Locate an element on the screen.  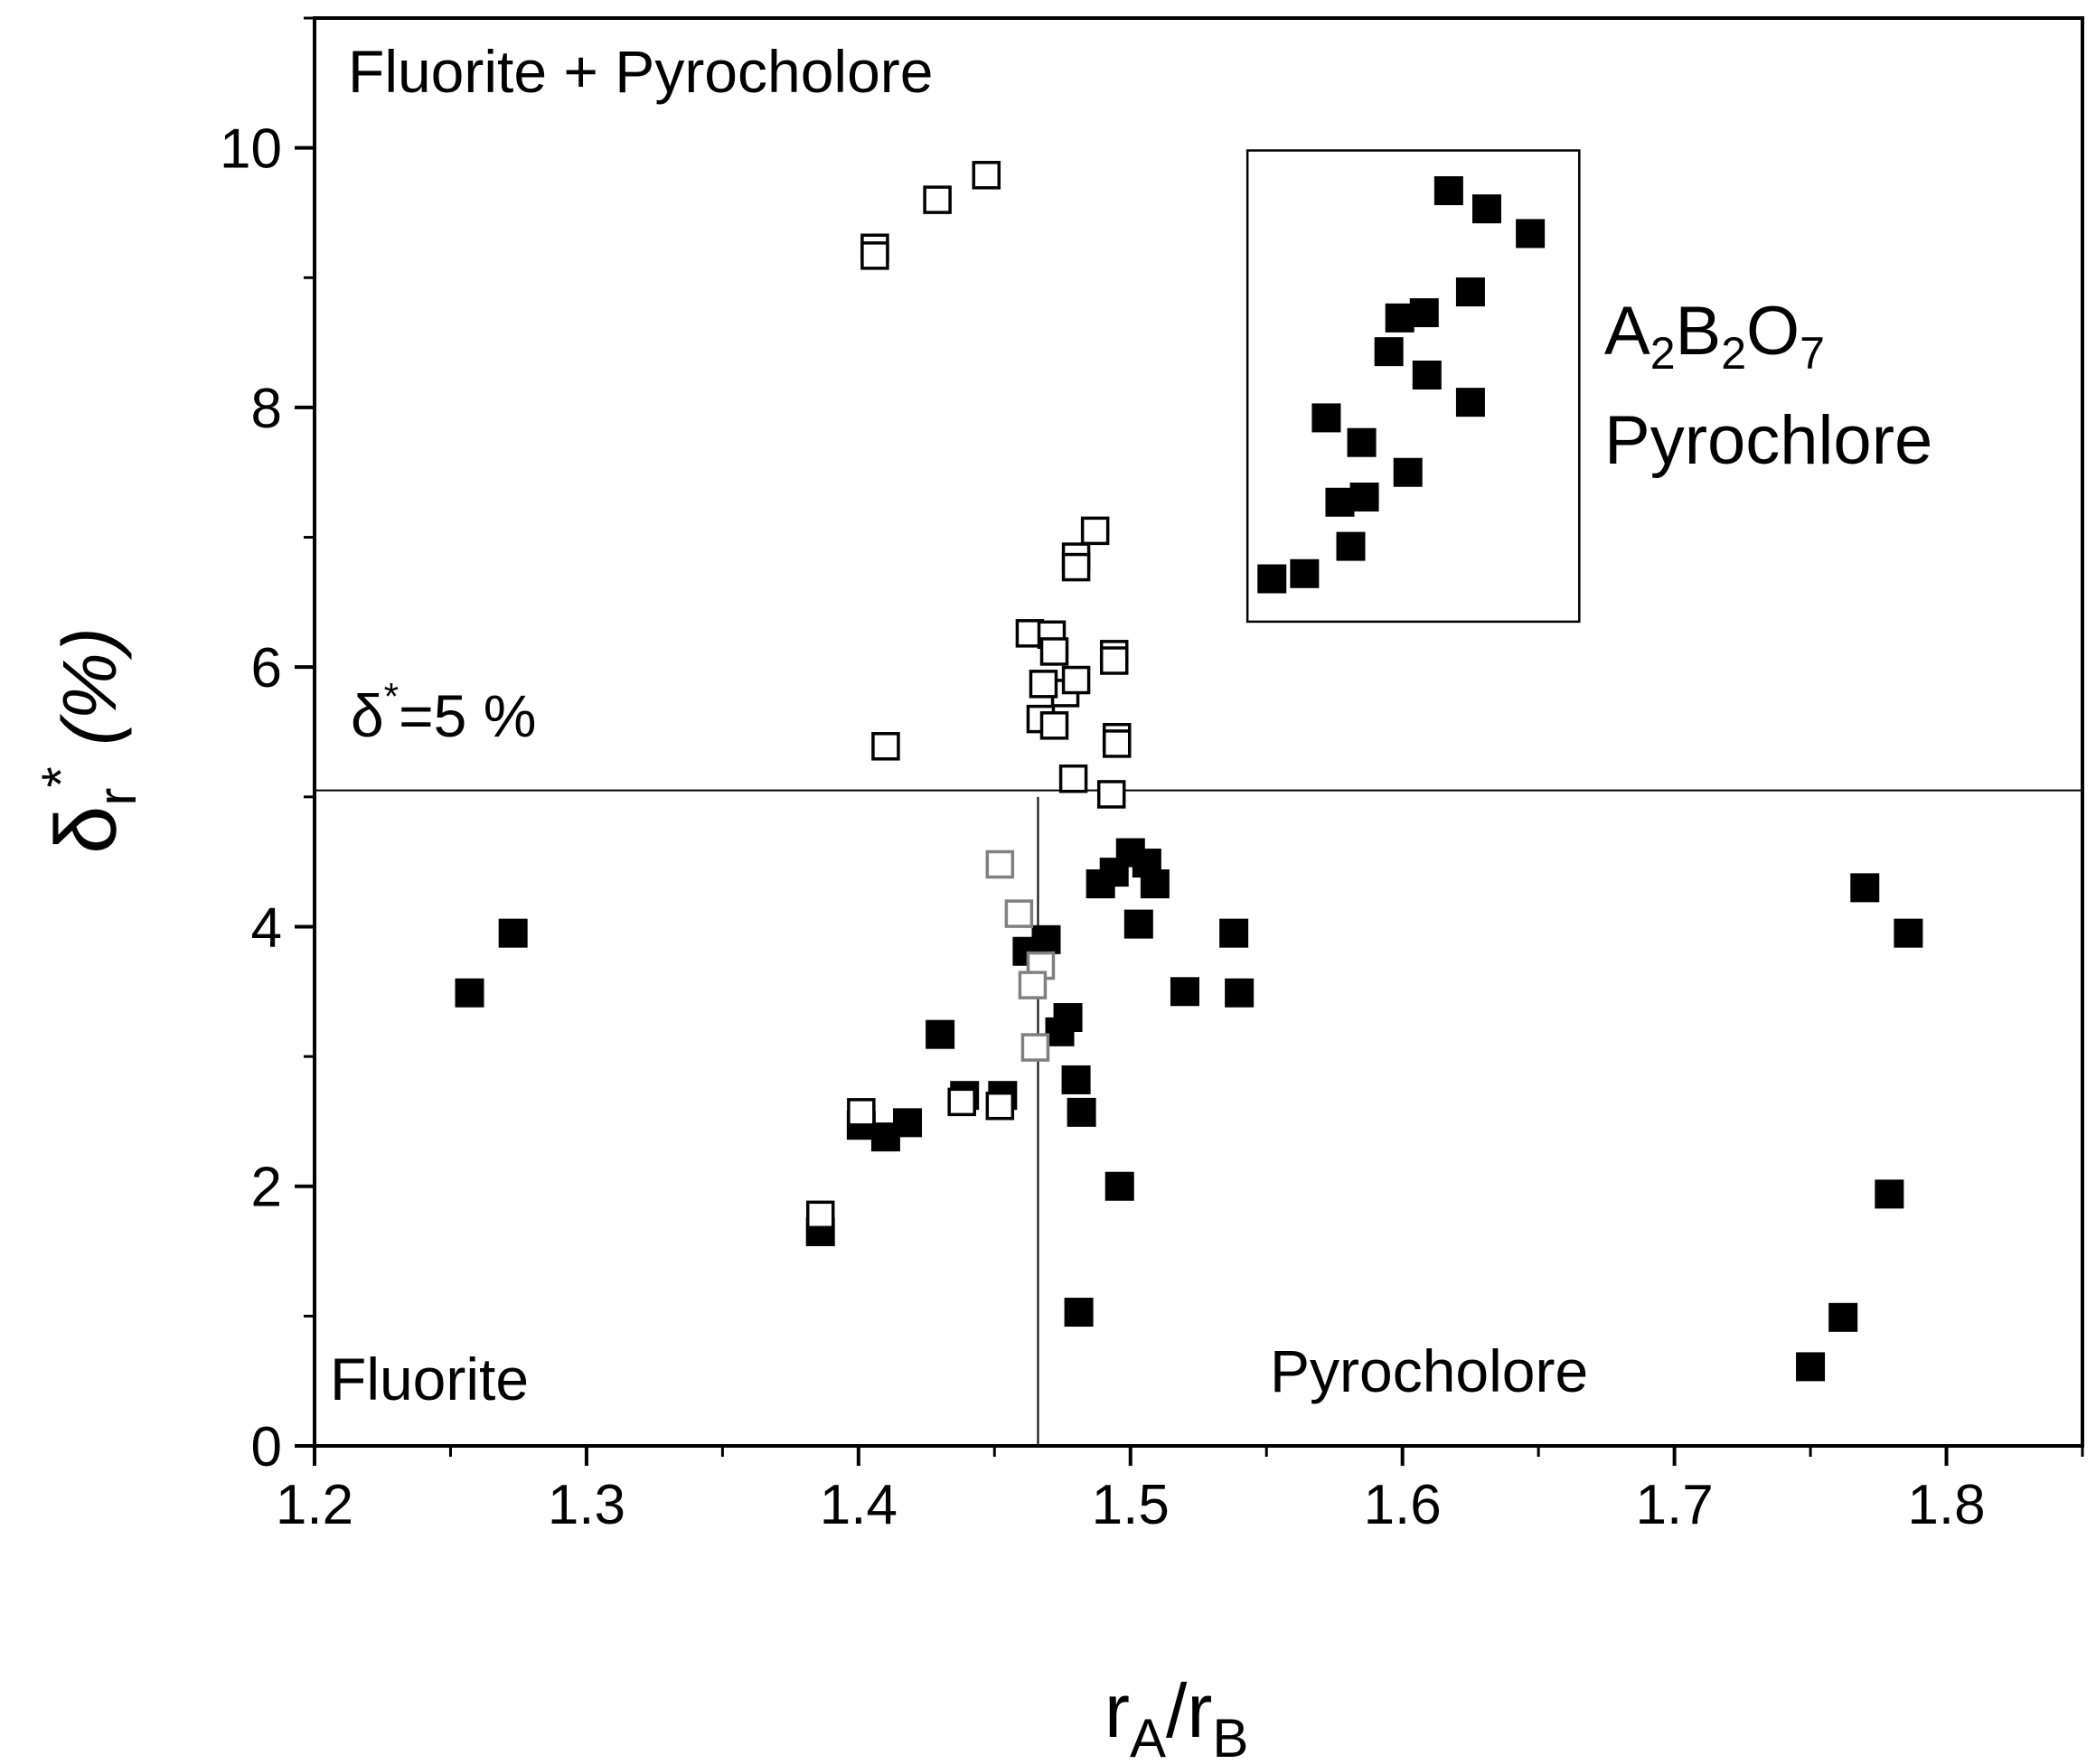
formula-o: O is located at coordinates (1773, 331).